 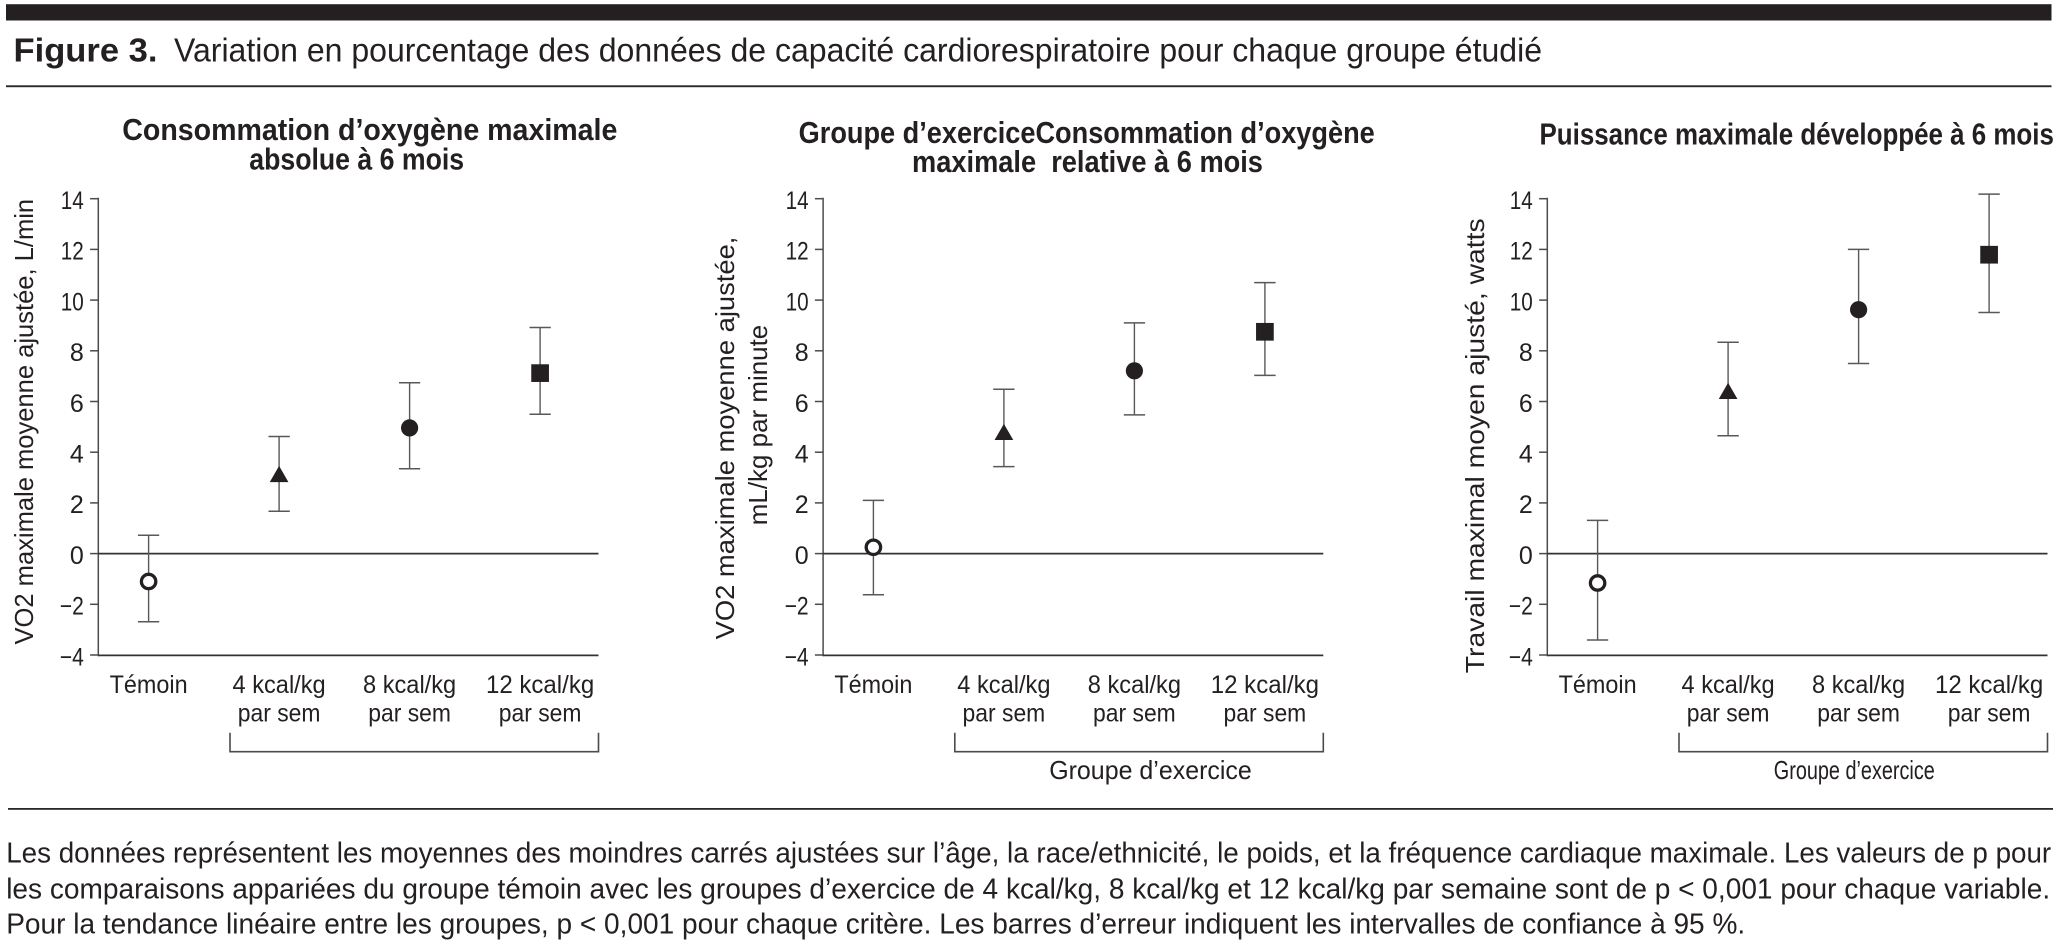 What do you see at coordinates (356, 158) in the screenshot?
I see `svg-text: absolue à 6 mois` at bounding box center [356, 158].